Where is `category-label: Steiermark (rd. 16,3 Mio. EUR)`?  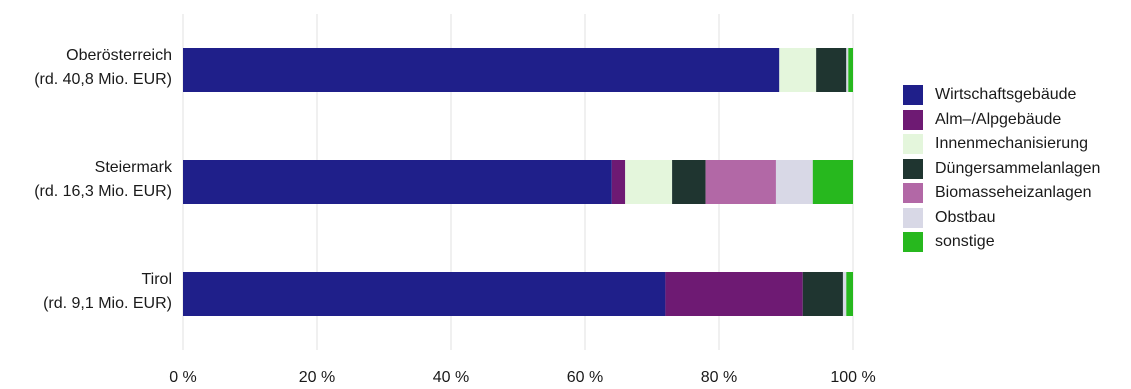 category-label: Steiermark (rd. 16,3 Mio. EUR) is located at coordinates (87, 180).